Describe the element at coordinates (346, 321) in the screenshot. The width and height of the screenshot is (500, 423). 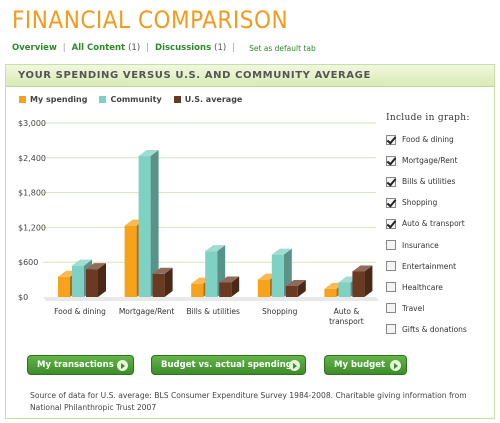
I see `x-tick-label: transport` at that location.